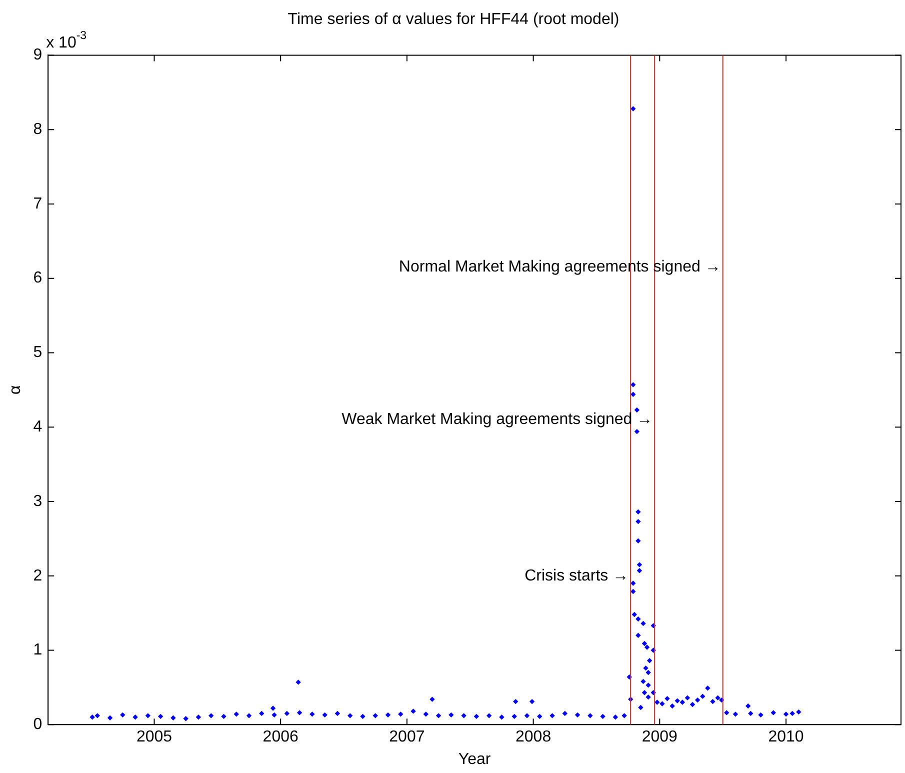  I want to click on y-tick-label: 9, so click(37, 55).